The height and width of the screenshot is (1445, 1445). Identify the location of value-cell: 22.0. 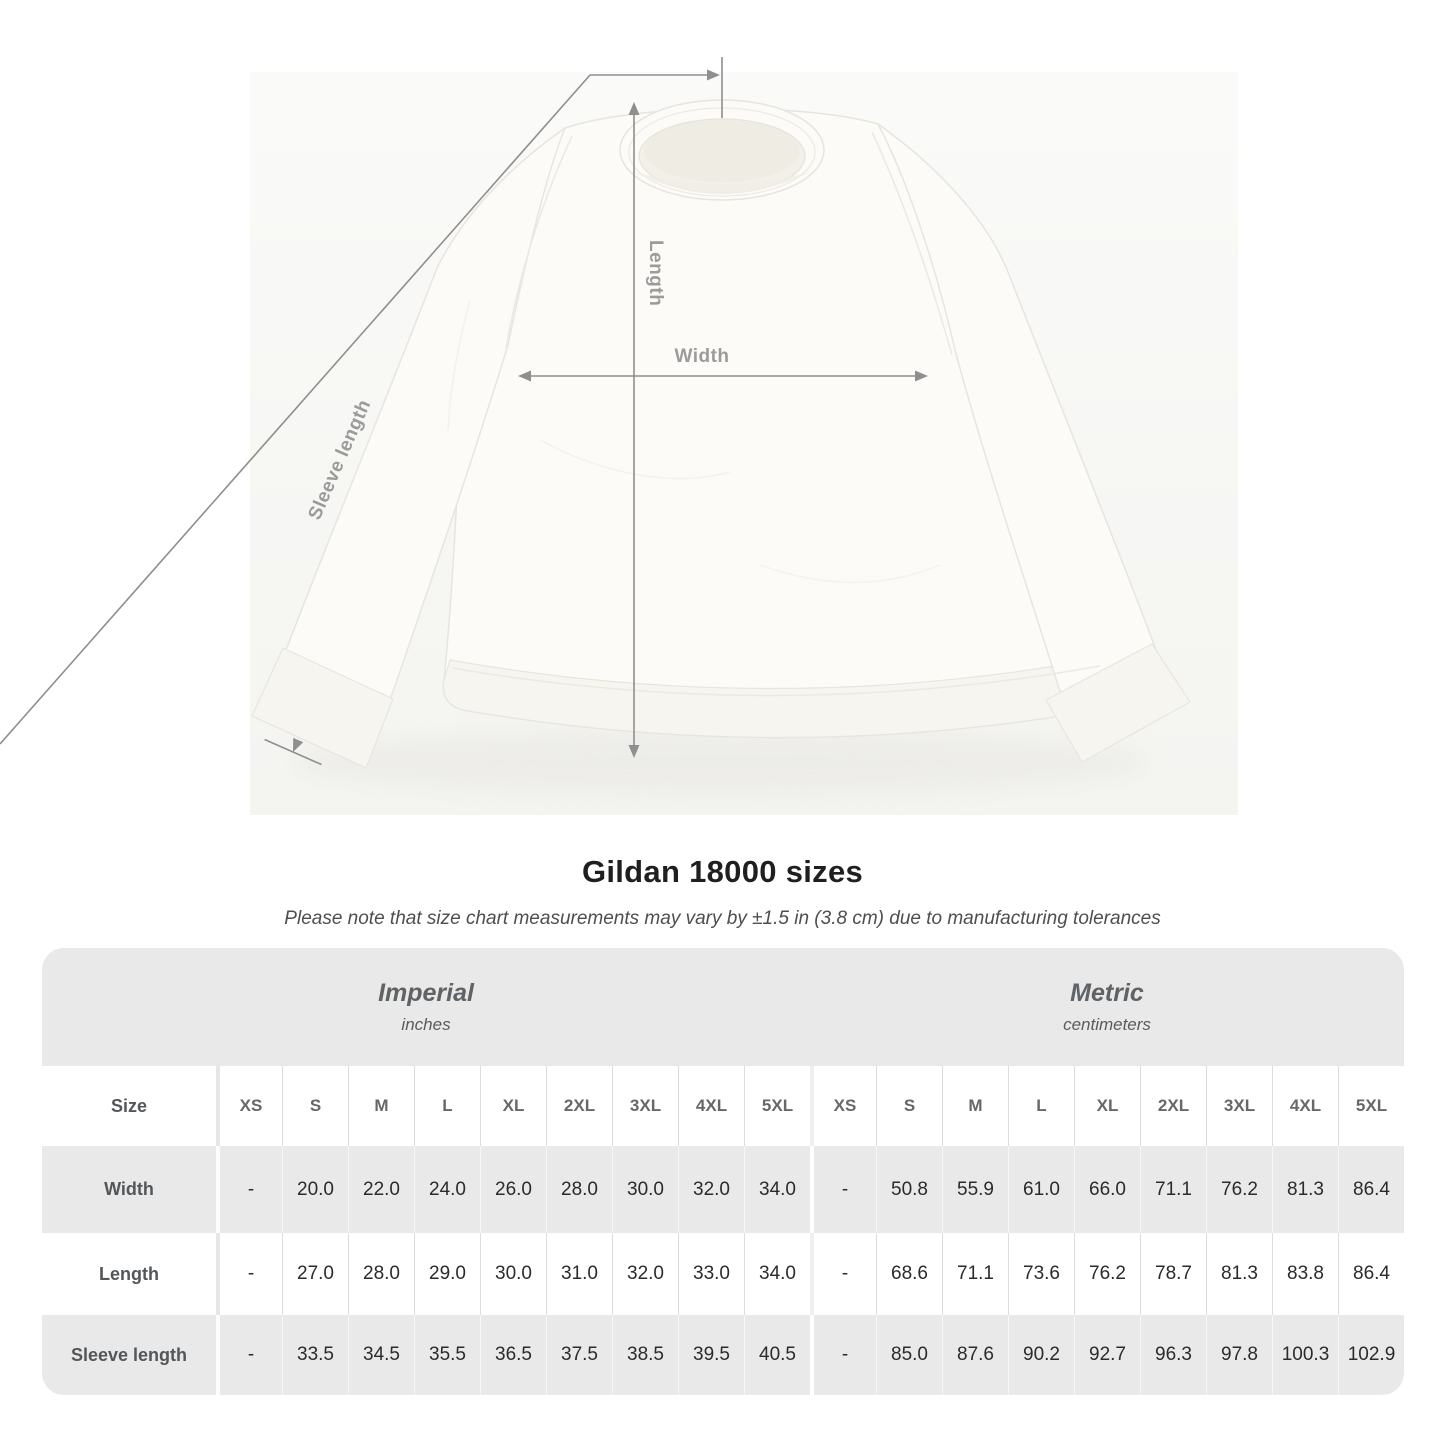
(381, 1189).